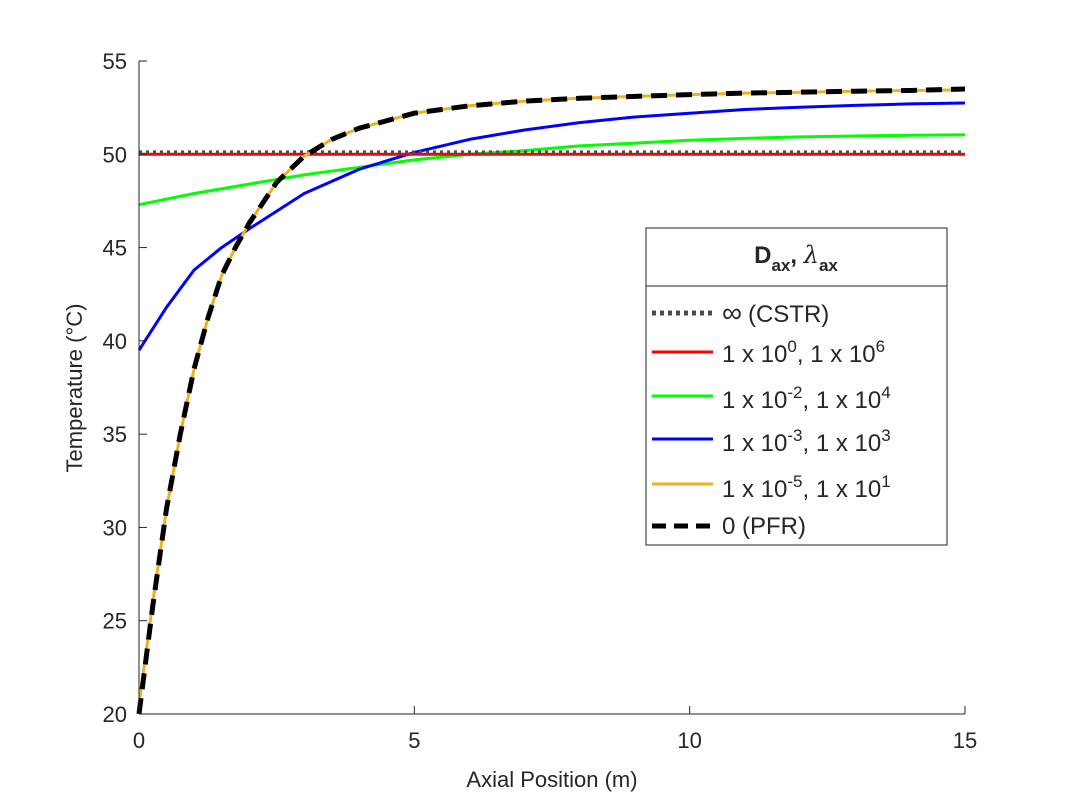 The width and height of the screenshot is (1067, 800). Describe the element at coordinates (780, 265) in the screenshot. I see `legend-title-d-sub: ax` at that location.